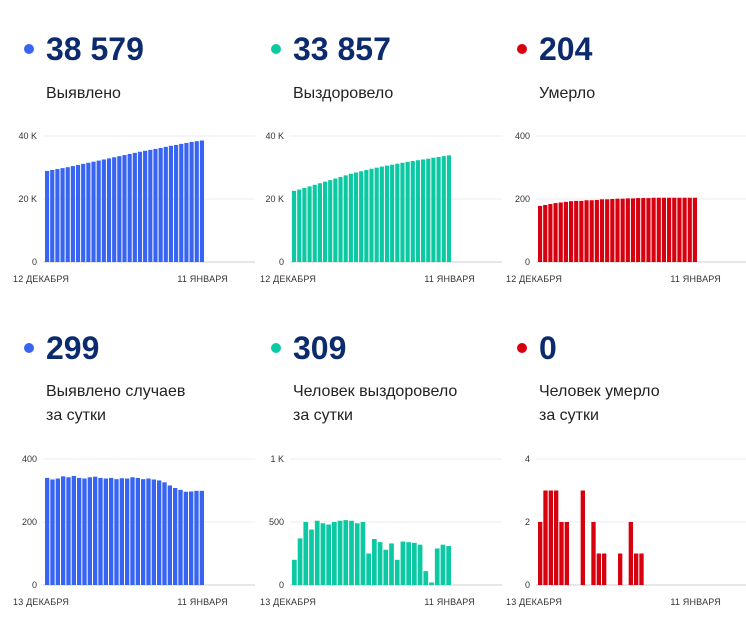 Image resolution: width=746 pixels, height=628 pixels. I want to click on chart: 0 200 400 13 ДЕКАБРЯ 11 ЯНВАРЯ, so click(134, 530).